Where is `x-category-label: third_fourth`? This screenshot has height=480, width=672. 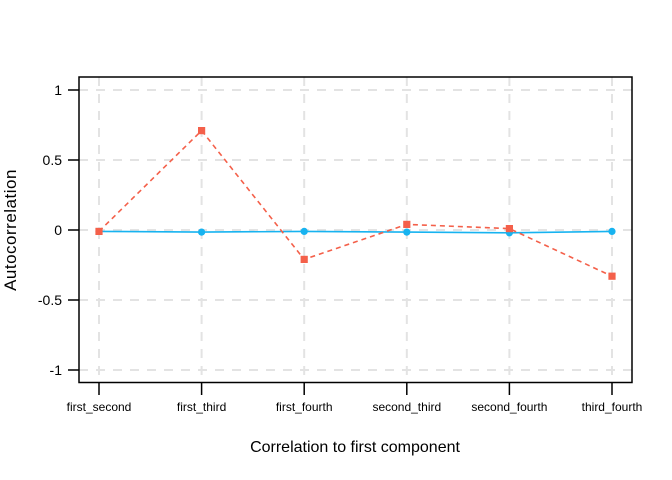
x-category-label: third_fourth is located at coordinates (612, 407).